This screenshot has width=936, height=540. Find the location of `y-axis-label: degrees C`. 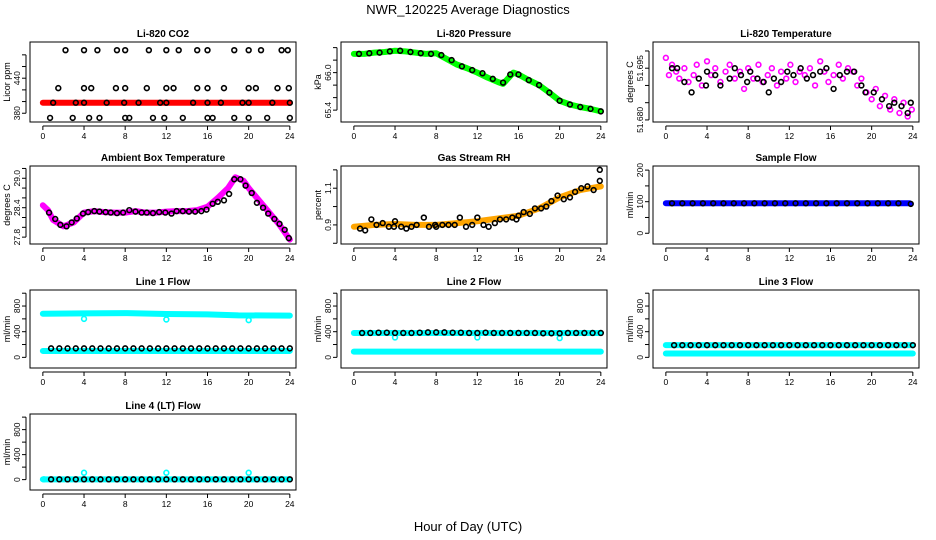

y-axis-label: degrees C is located at coordinates (7, 205).